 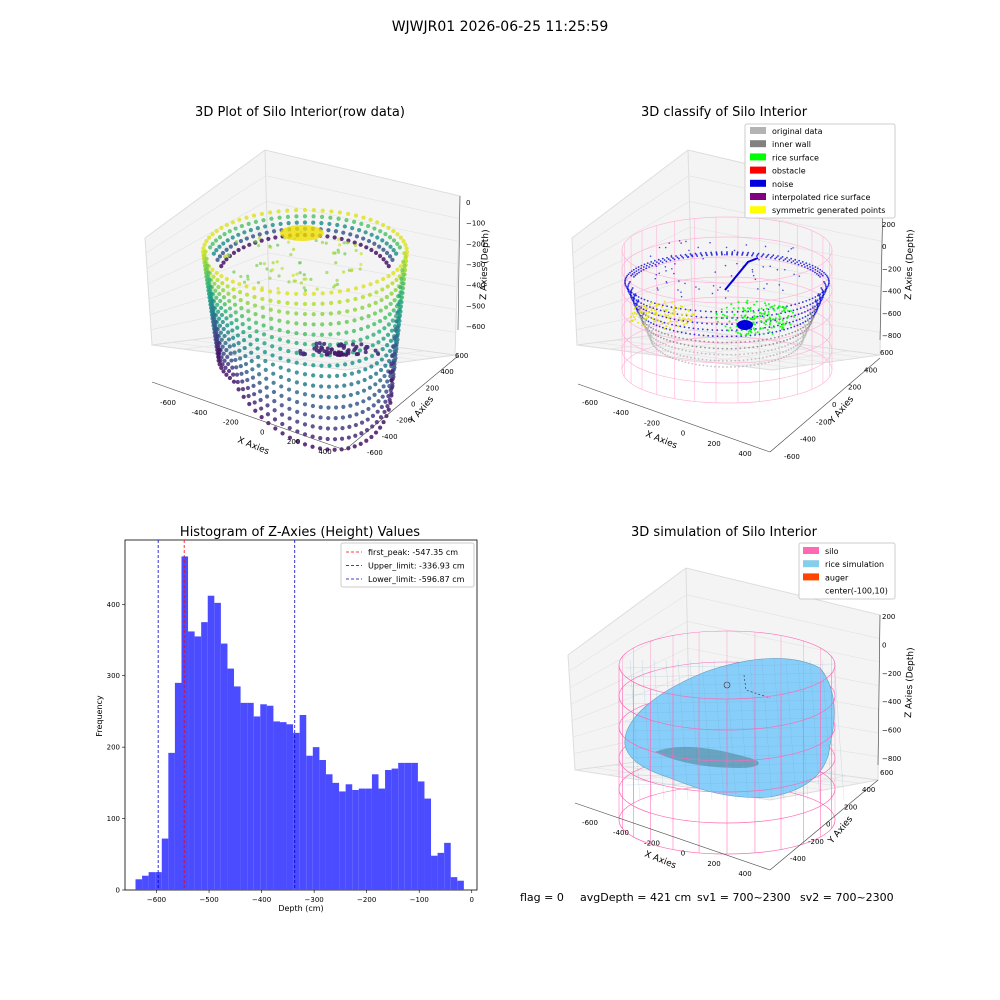 I want to click on classify-x-tick-0: -600, so click(x=590, y=403).